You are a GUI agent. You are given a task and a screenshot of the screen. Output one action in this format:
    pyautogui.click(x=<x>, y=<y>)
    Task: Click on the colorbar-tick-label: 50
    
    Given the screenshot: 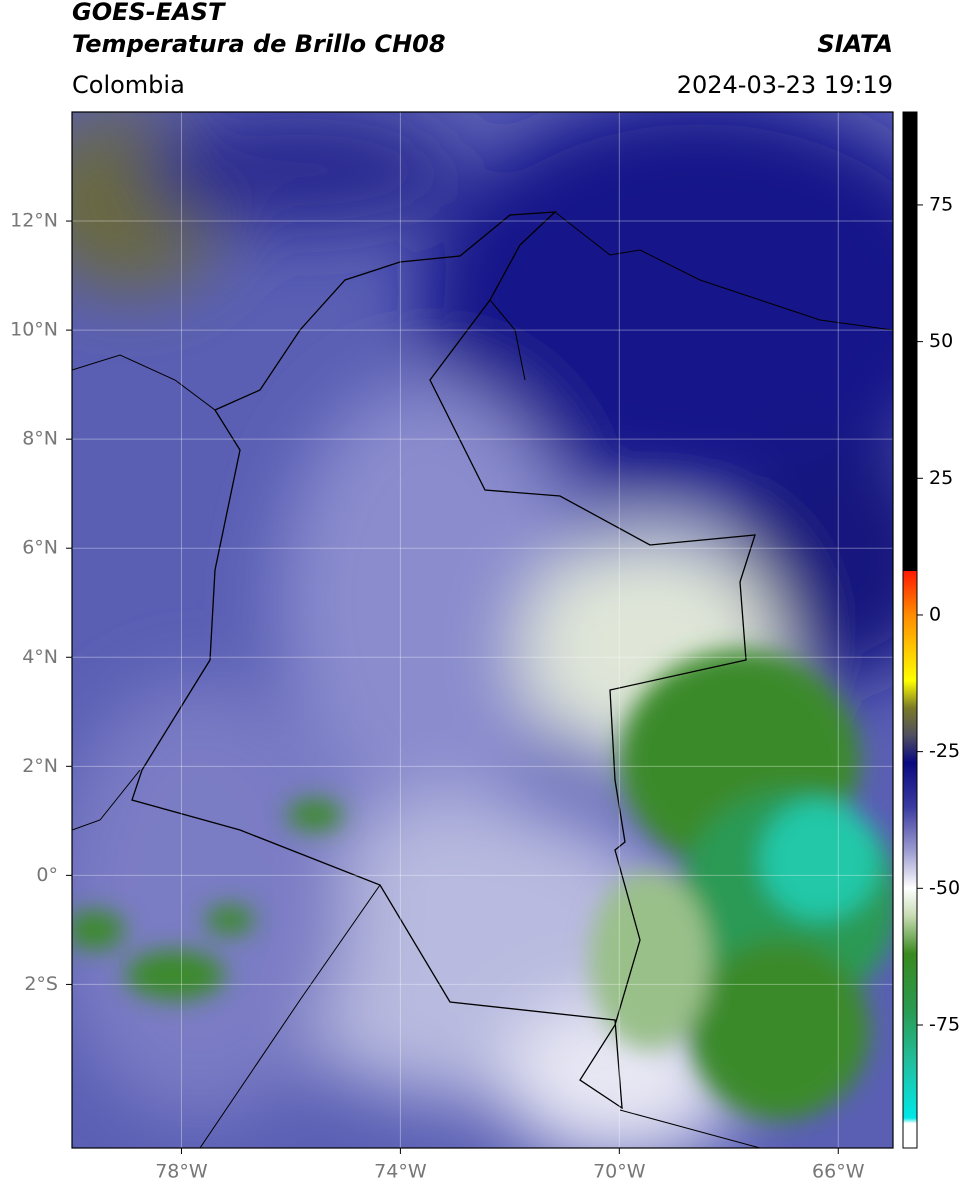 What is the action you would take?
    pyautogui.click(x=941, y=341)
    